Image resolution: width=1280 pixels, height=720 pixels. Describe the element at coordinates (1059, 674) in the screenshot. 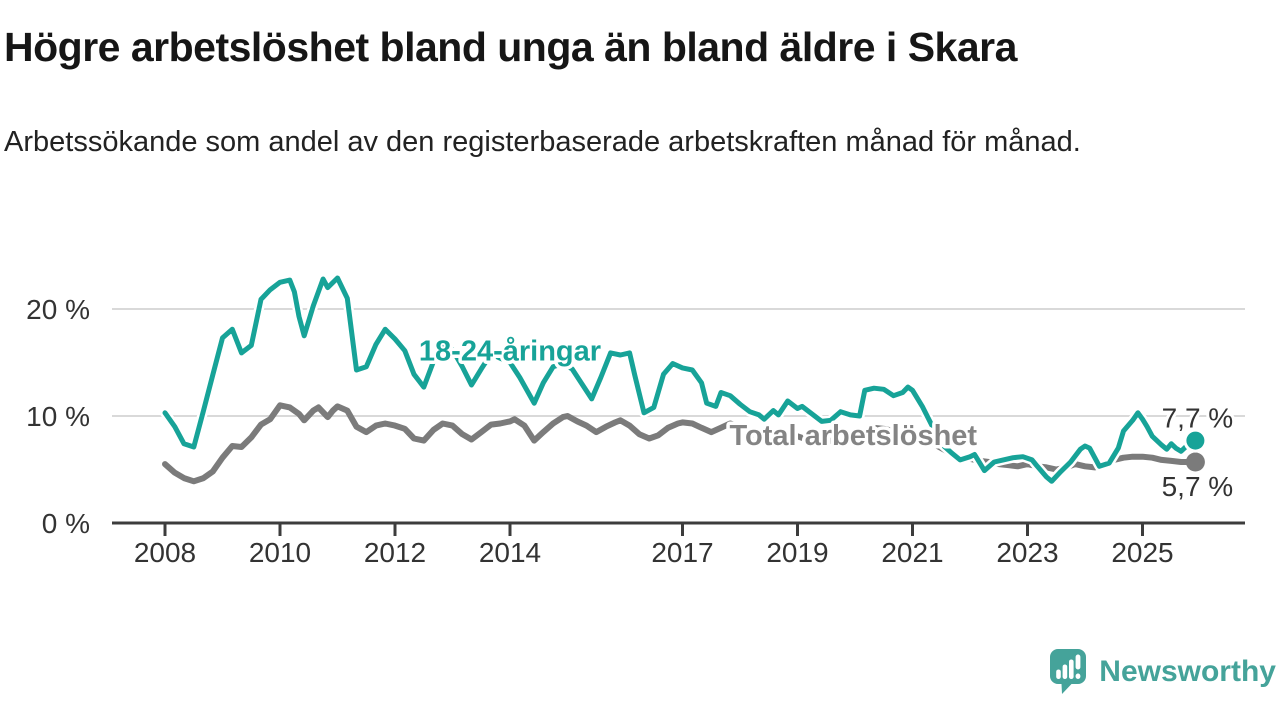

I see `logo-bar-small` at that location.